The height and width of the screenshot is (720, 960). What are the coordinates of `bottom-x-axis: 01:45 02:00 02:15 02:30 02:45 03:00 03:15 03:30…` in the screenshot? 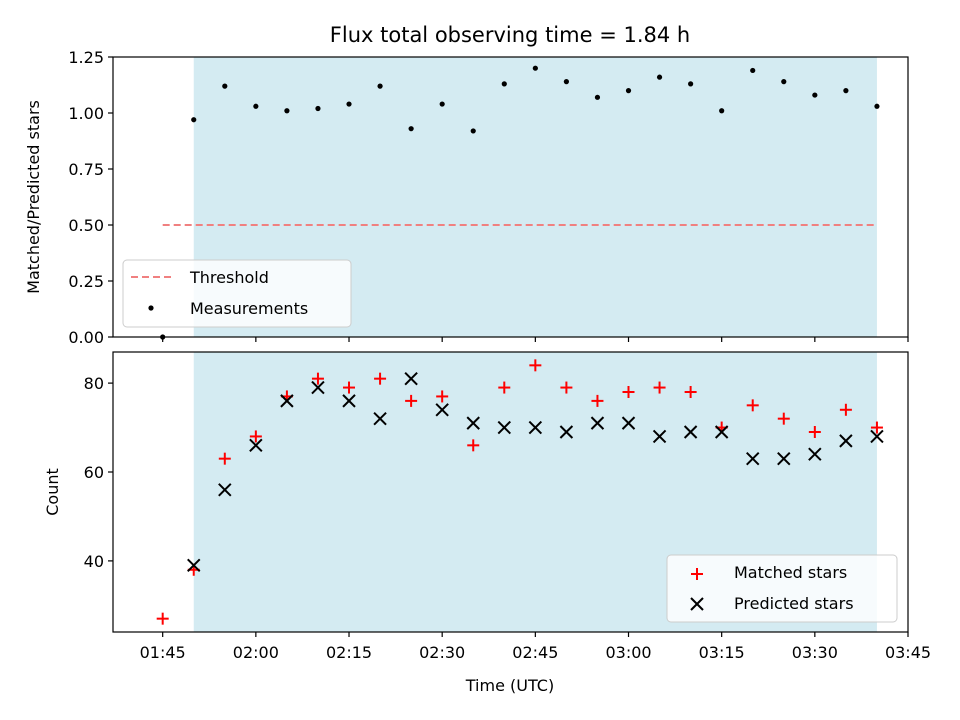 It's located at (535, 647).